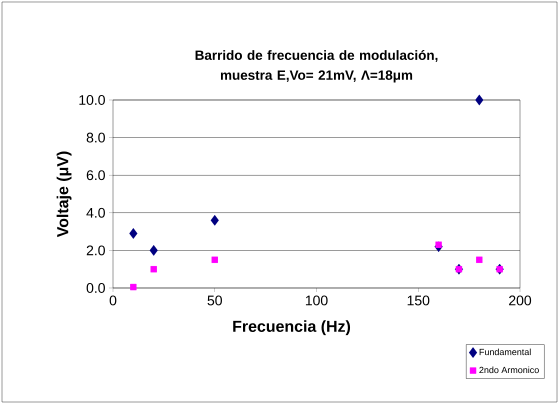  What do you see at coordinates (95, 288) in the screenshot?
I see `y-tick-label: 0.0` at bounding box center [95, 288].